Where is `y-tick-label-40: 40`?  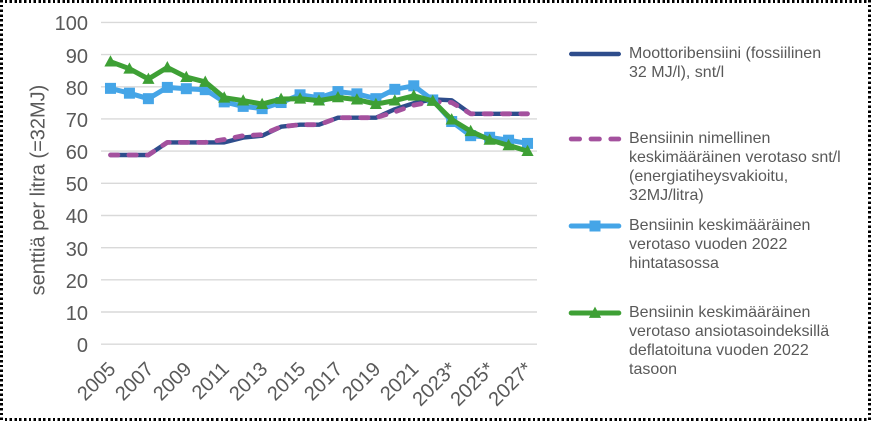
y-tick-label-40: 40 is located at coordinates (76, 217).